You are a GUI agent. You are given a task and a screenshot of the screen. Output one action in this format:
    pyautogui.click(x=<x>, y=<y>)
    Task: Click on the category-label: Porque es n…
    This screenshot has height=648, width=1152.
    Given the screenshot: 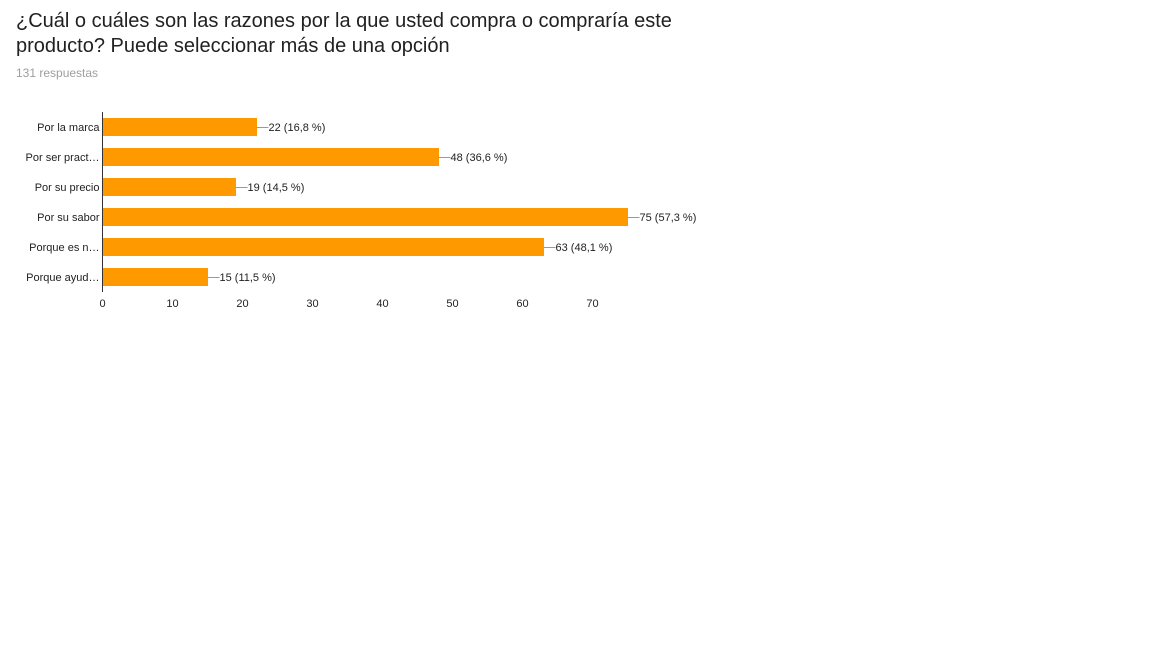 What is the action you would take?
    pyautogui.click(x=64, y=248)
    